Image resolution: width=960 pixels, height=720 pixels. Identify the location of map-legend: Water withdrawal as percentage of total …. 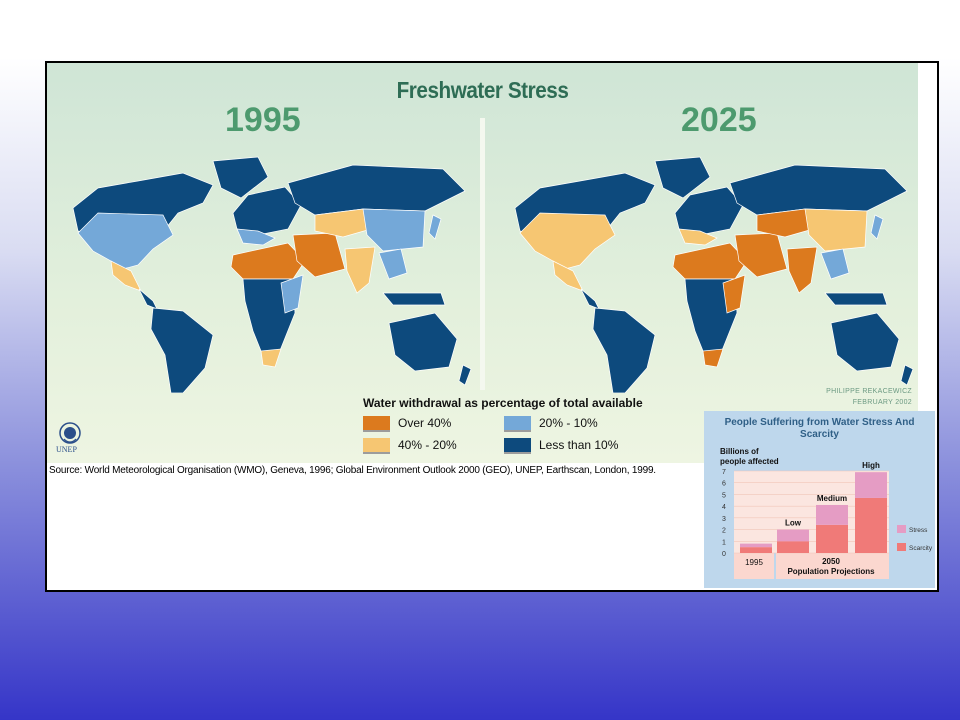
(528, 426).